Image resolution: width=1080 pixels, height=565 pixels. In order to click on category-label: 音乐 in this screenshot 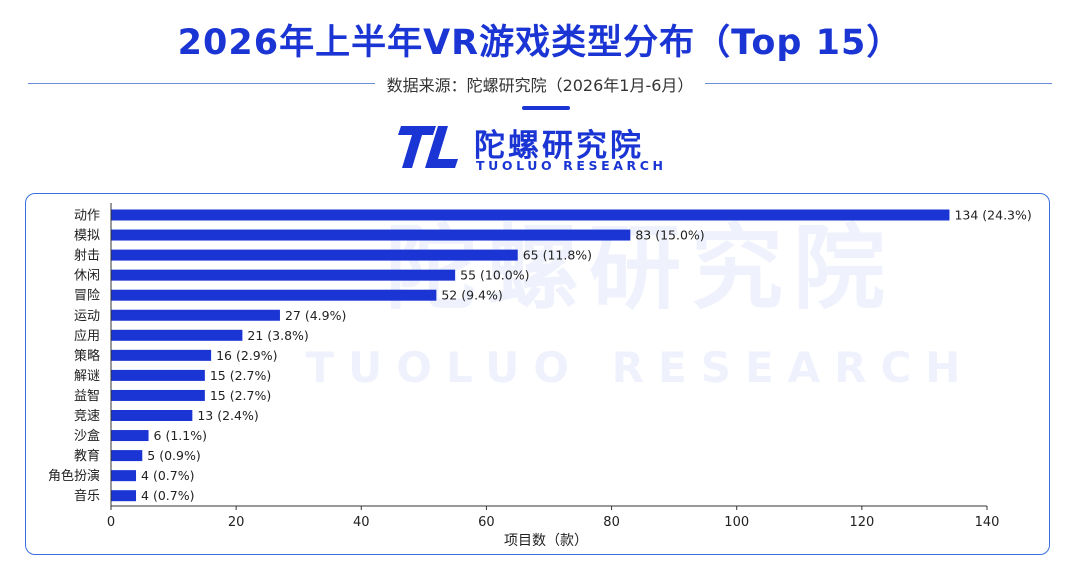, I will do `click(87, 496)`.